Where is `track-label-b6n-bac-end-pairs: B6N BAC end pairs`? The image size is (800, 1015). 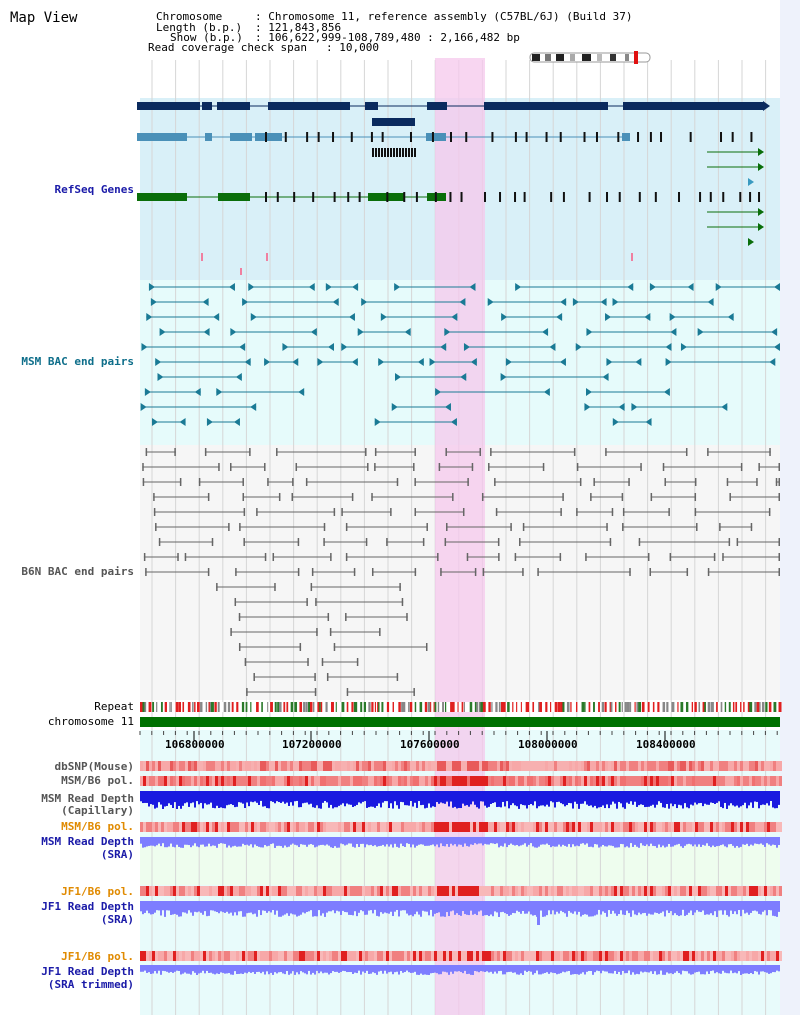
track-label-b6n-bac-end-pairs: B6N BAC end pairs is located at coordinates (77, 571).